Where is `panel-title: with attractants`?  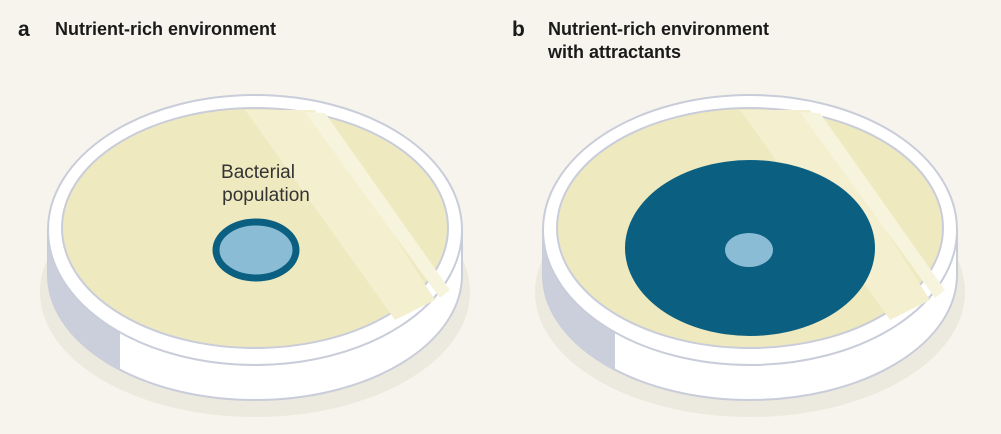 panel-title: with attractants is located at coordinates (614, 52).